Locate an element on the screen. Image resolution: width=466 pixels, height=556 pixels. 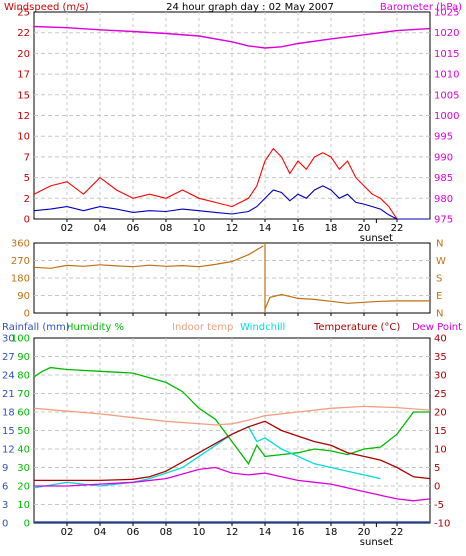
humidity-axis-label: Humidity % is located at coordinates (95, 327).